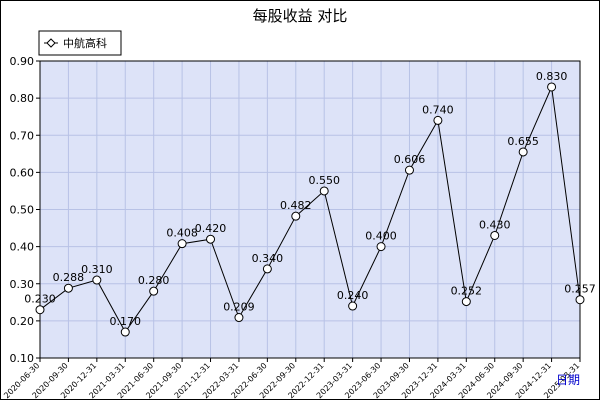 The width and height of the screenshot is (600, 400). What do you see at coordinates (22, 247) in the screenshot?
I see `y-tick-label: 0.40` at bounding box center [22, 247].